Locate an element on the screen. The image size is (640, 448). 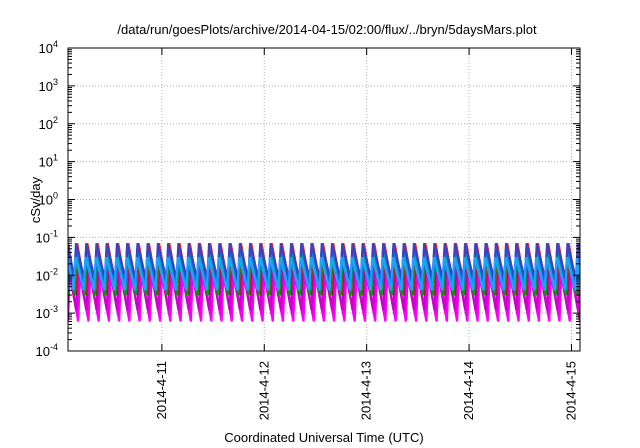
y-tick-label: 10⁻⁴ is located at coordinates (47, 350).